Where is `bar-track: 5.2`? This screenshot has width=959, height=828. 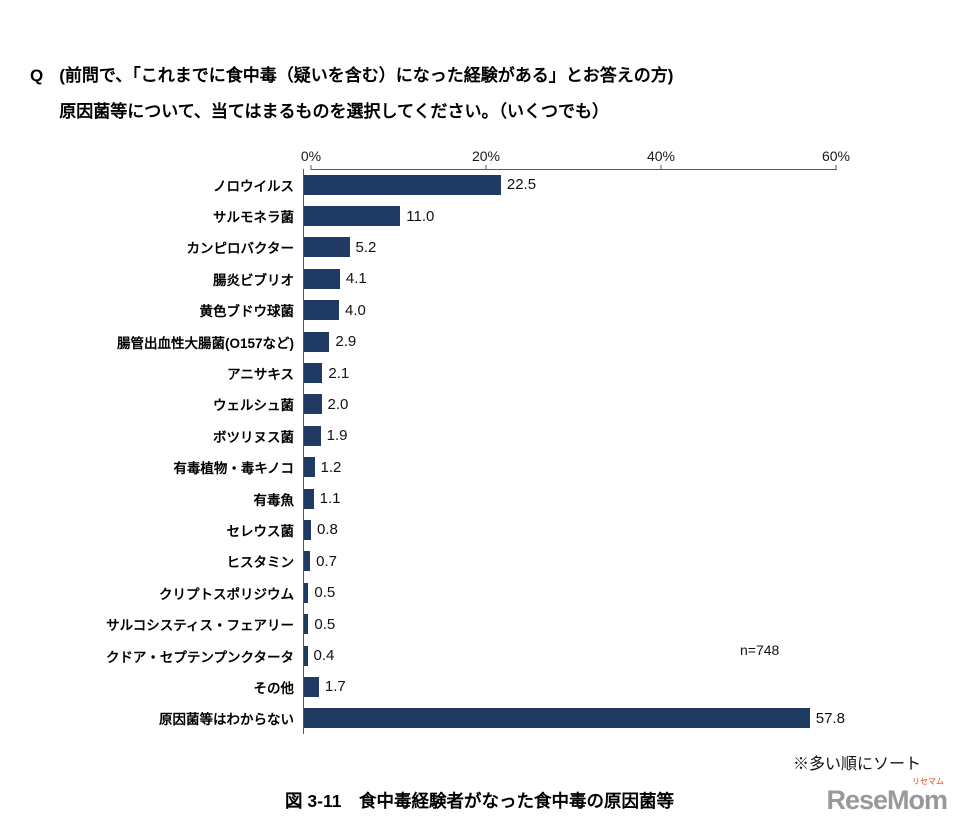 bar-track: 5.2 is located at coordinates (631, 247).